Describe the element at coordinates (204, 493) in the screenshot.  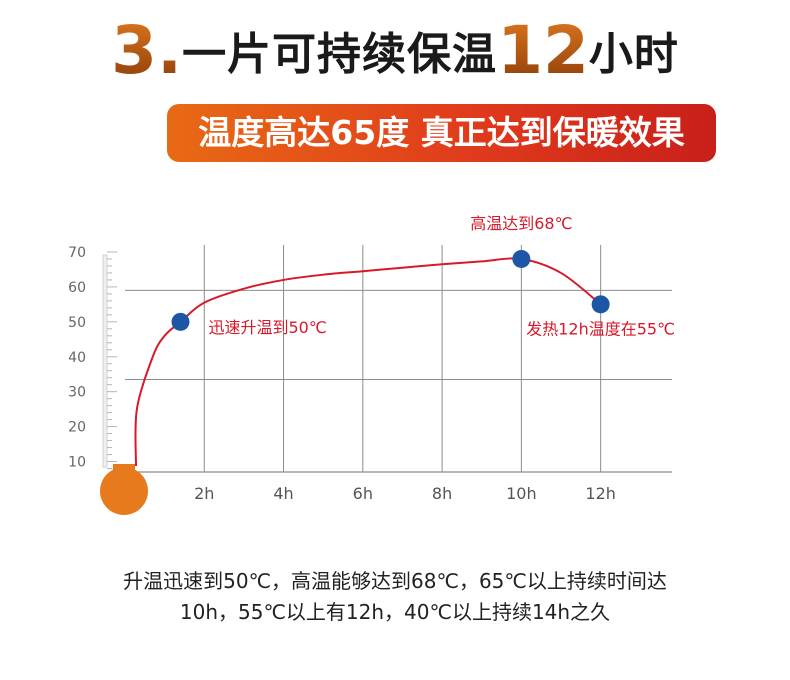
I see `x-tick-label: 2h` at that location.